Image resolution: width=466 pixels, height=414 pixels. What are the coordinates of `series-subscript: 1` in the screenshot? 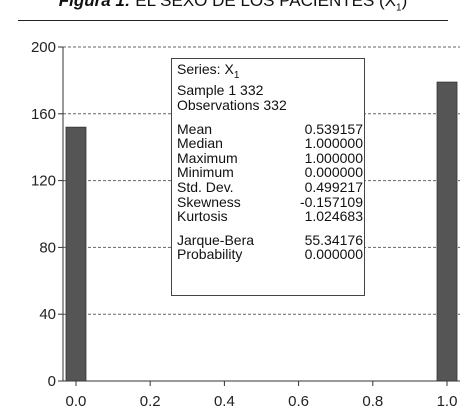 It's located at (236, 75).